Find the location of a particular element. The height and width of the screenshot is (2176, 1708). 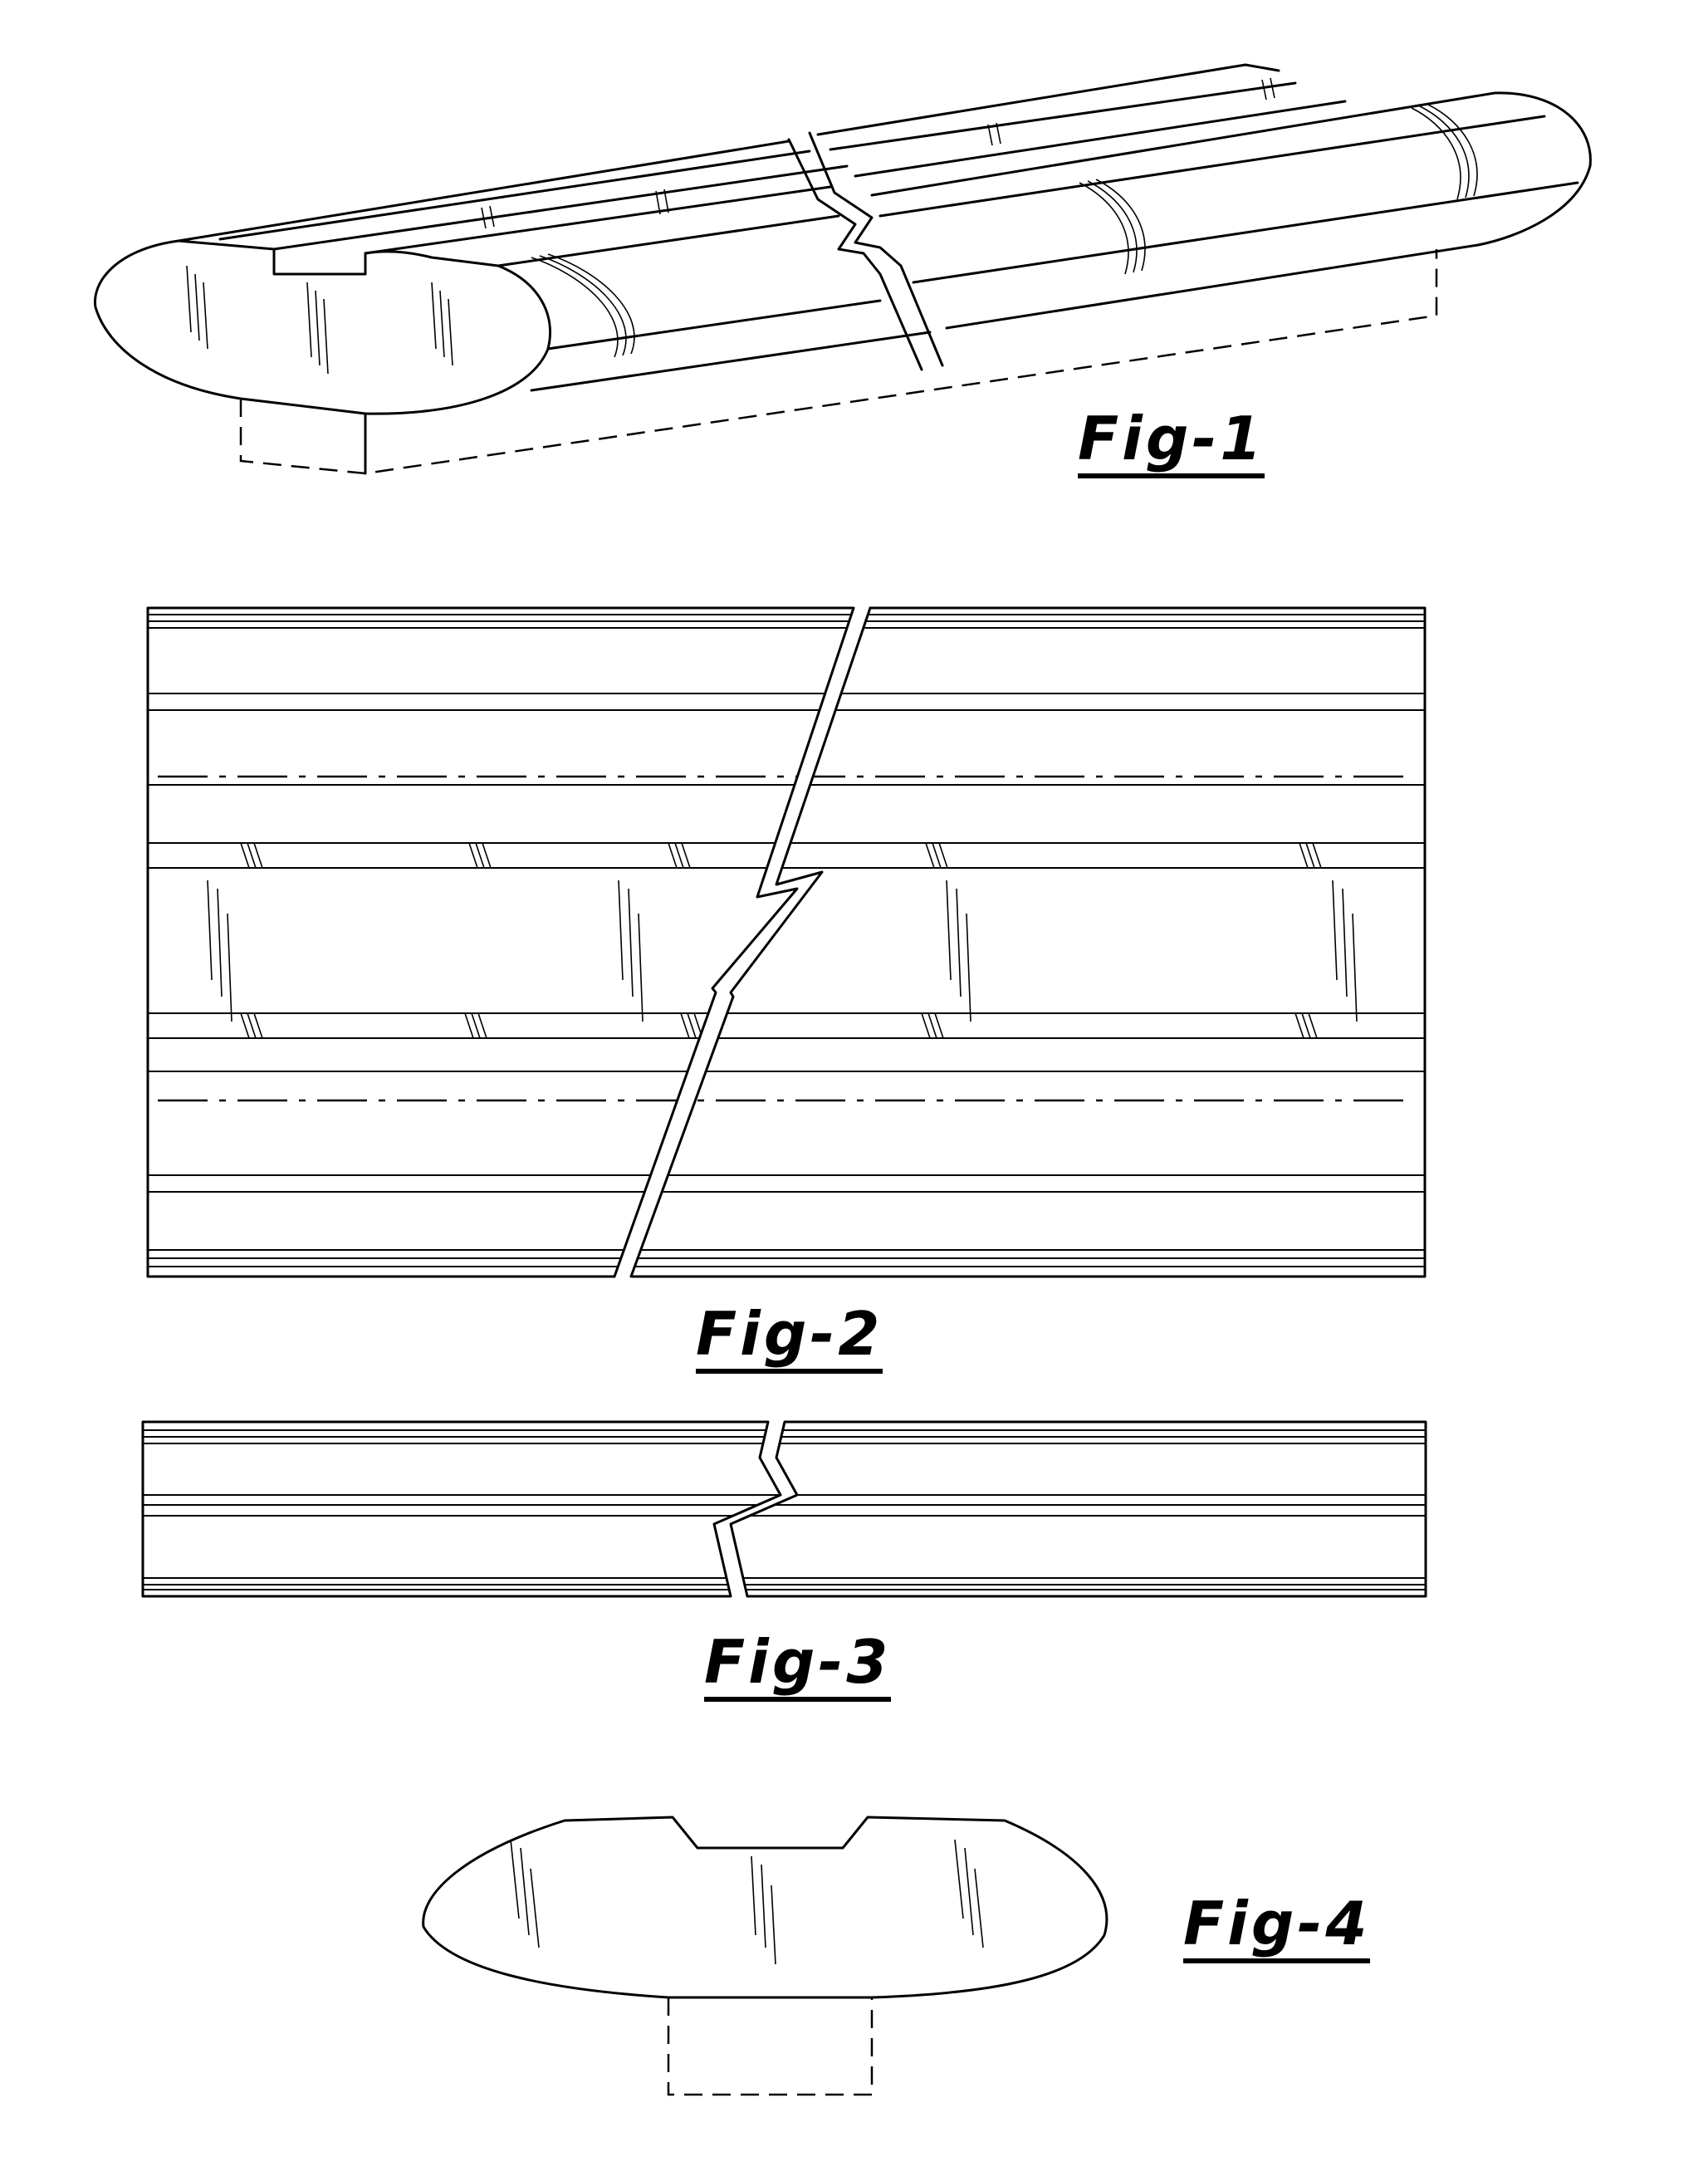

fig2-break-line-a is located at coordinates (734, 942).